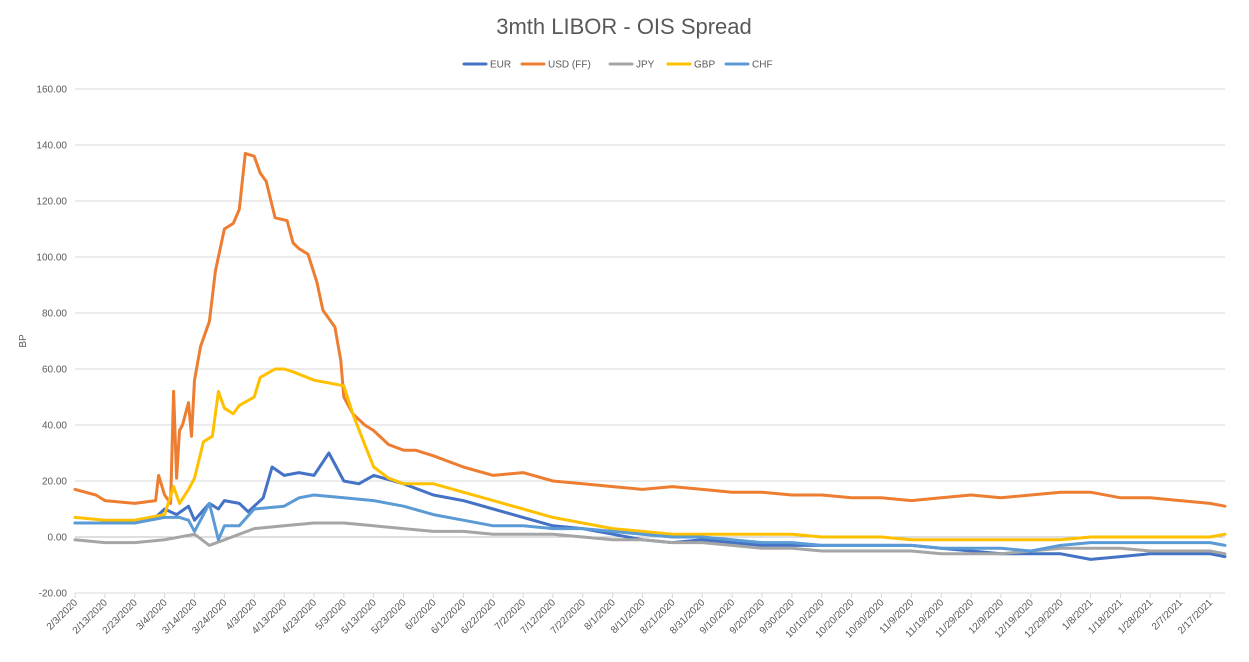 Image resolution: width=1249 pixels, height=662 pixels. I want to click on y-tick-label: 60.00, so click(54, 370).